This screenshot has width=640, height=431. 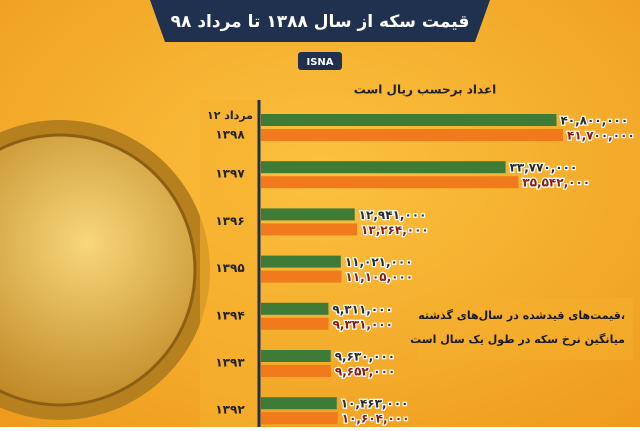 I want to click on value-label: ۹,۳۱۱,۰۰۰, so click(x=362, y=309).